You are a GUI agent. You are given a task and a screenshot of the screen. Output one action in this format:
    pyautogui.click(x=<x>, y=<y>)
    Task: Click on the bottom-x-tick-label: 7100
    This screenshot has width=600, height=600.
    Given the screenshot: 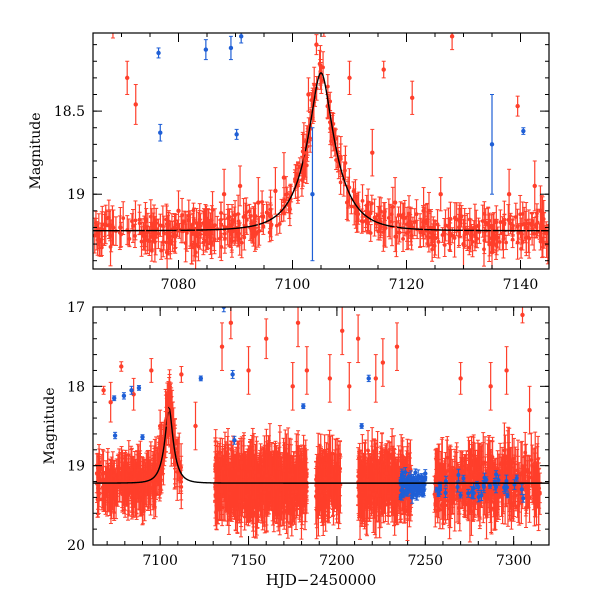 What is the action you would take?
    pyautogui.click(x=160, y=561)
    